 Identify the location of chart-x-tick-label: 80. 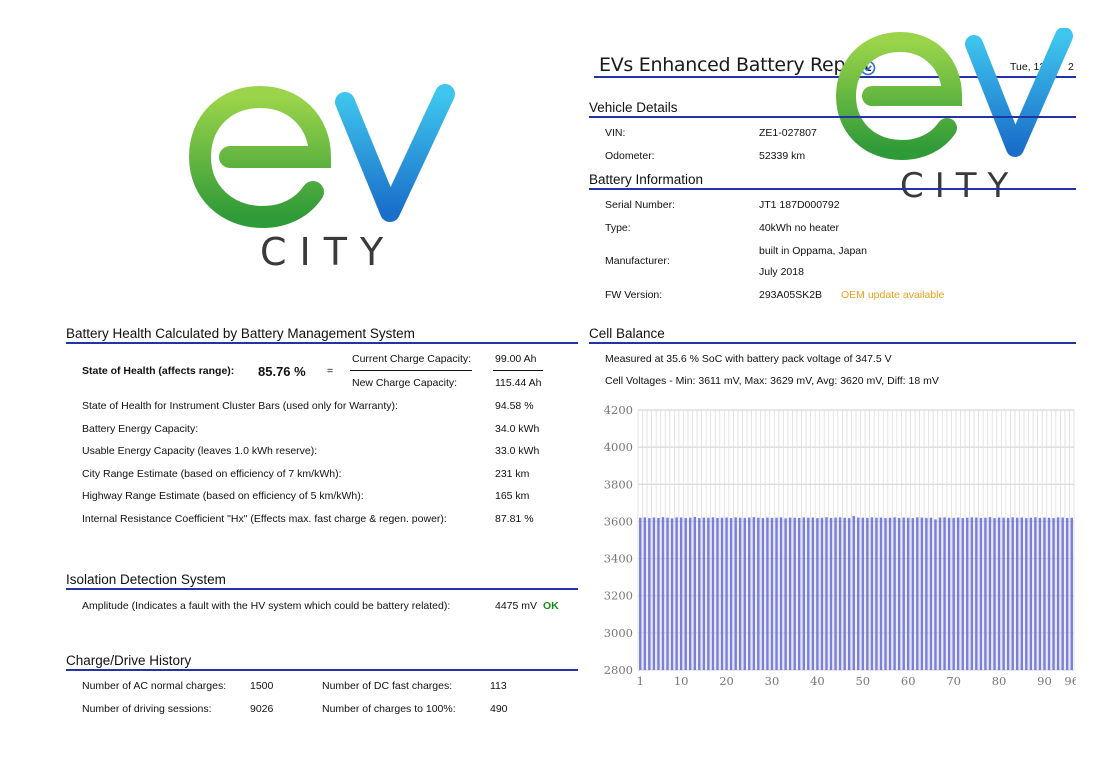
(999, 681).